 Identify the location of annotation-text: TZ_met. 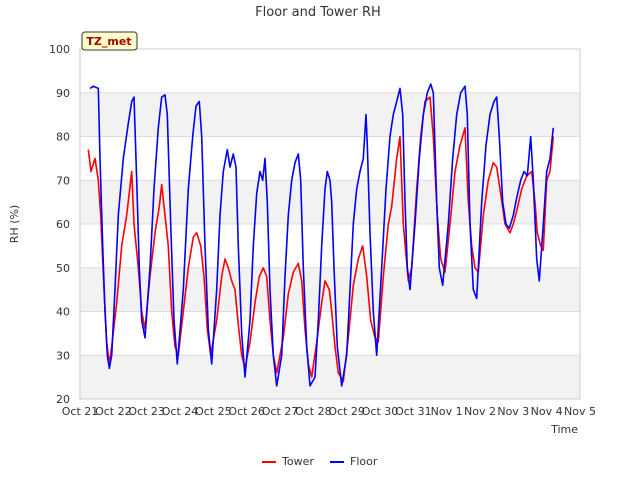
(108, 41).